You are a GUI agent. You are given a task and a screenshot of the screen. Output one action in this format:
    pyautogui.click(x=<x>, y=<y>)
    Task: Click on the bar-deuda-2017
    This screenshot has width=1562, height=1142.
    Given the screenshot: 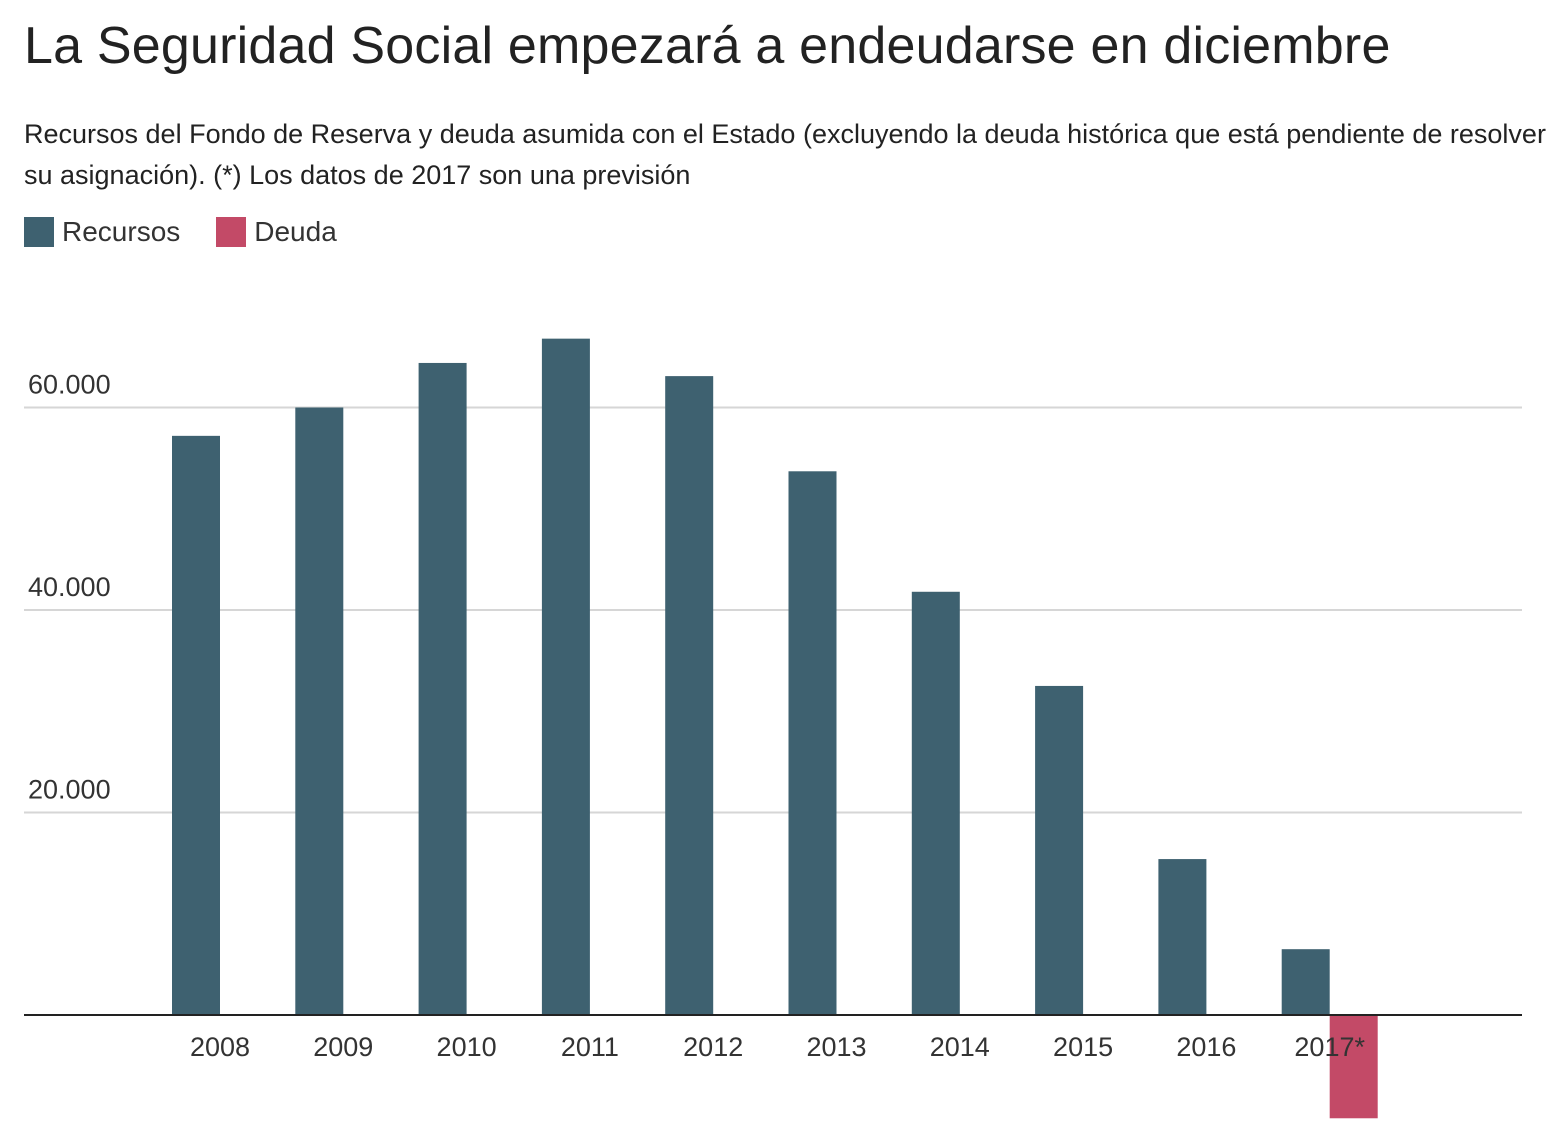 What is the action you would take?
    pyautogui.click(x=1353, y=1067)
    